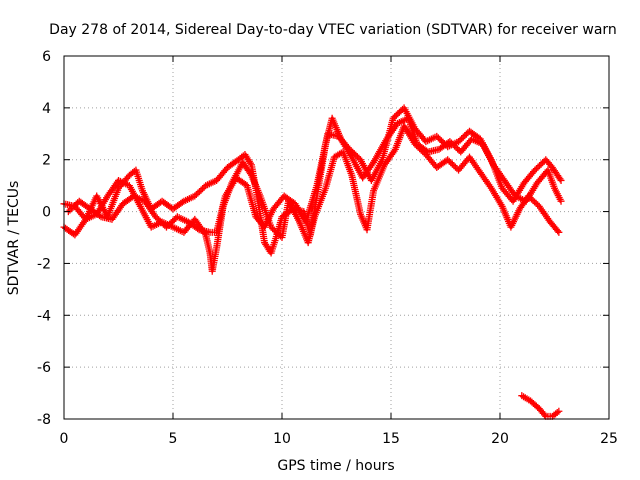 Image resolution: width=640 pixels, height=480 pixels. What do you see at coordinates (500, 439) in the screenshot?
I see `x-tick-label: 20` at bounding box center [500, 439].